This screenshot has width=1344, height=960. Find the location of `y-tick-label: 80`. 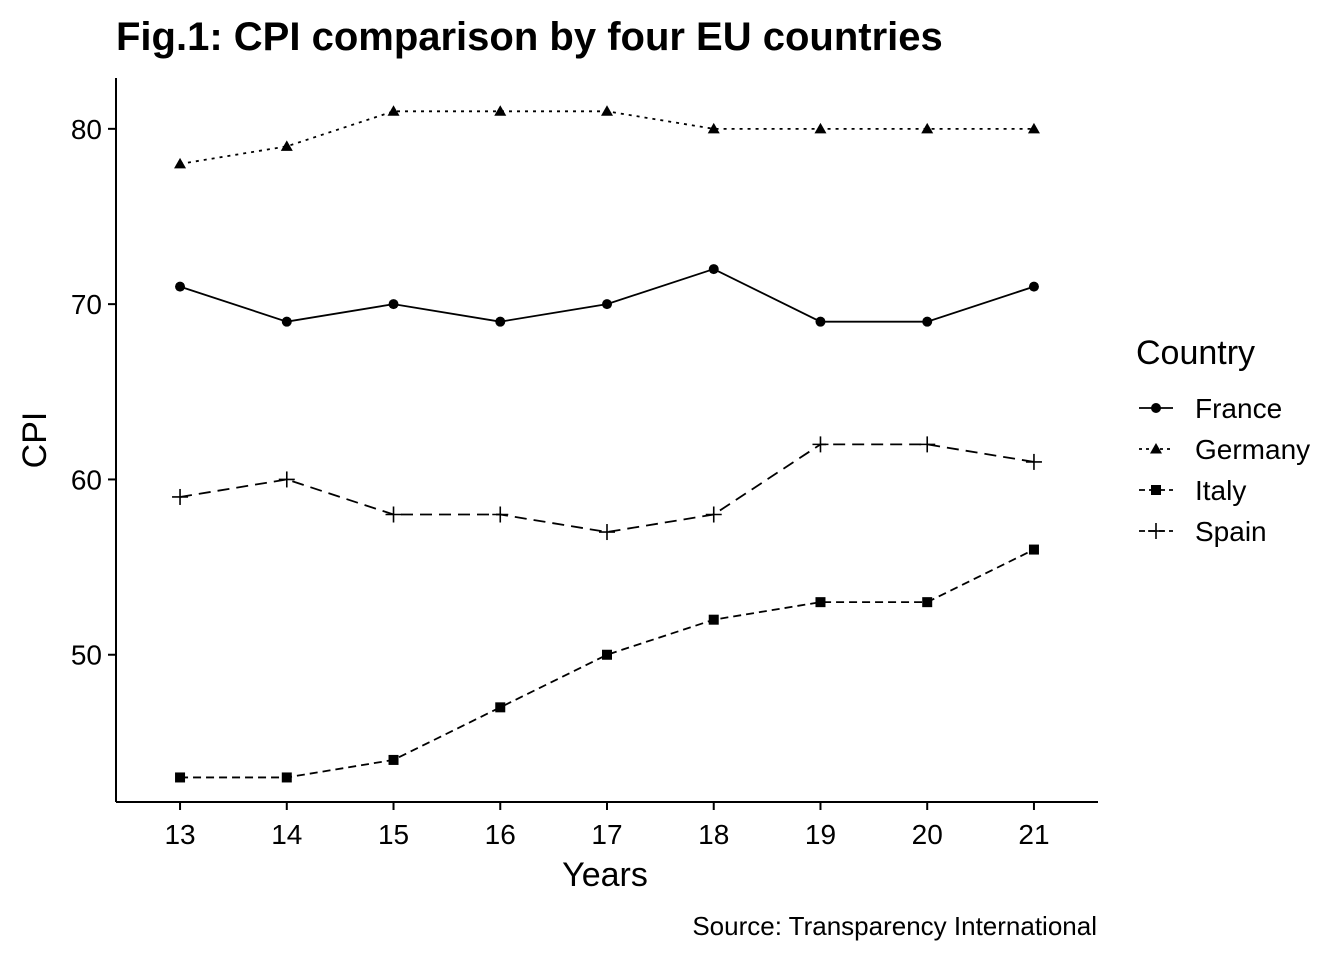

y-tick-label: 80 is located at coordinates (86, 129).